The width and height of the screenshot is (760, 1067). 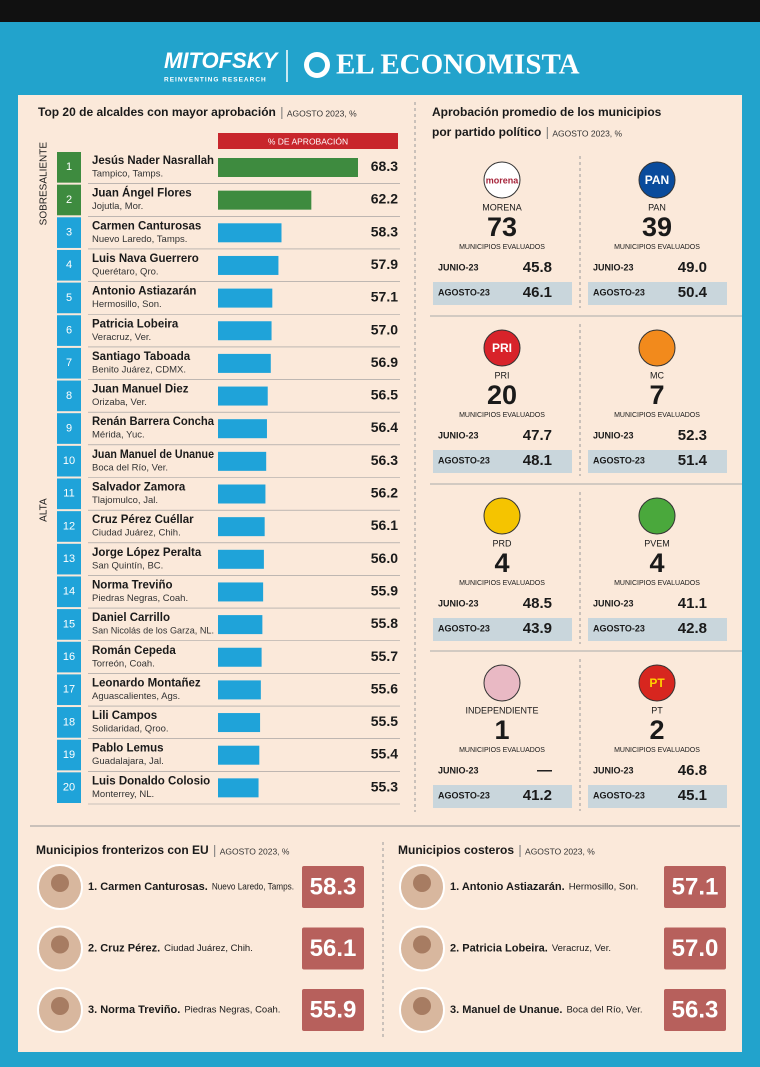 I want to click on value-label: 56.0, so click(x=384, y=558).